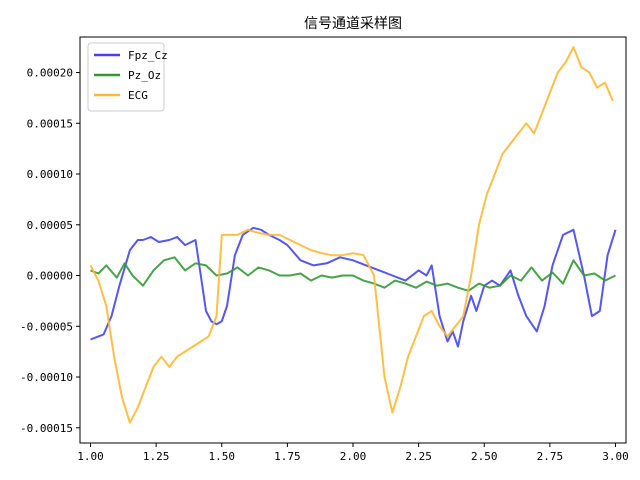 This screenshot has height=480, width=640. What do you see at coordinates (50, 225) in the screenshot?
I see `y-tick-label: 0.00005` at bounding box center [50, 225].